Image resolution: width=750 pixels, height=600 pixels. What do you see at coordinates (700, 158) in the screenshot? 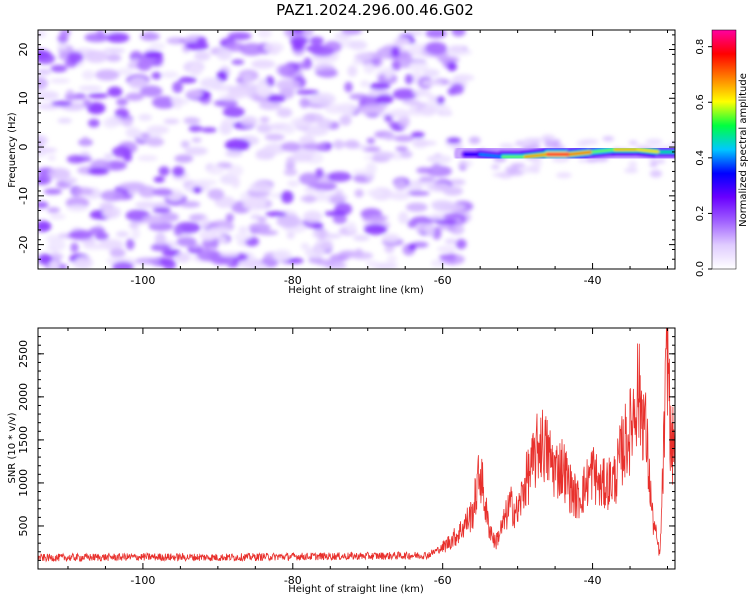
I see `colorbar-tick-label: 0.4` at bounding box center [700, 158].